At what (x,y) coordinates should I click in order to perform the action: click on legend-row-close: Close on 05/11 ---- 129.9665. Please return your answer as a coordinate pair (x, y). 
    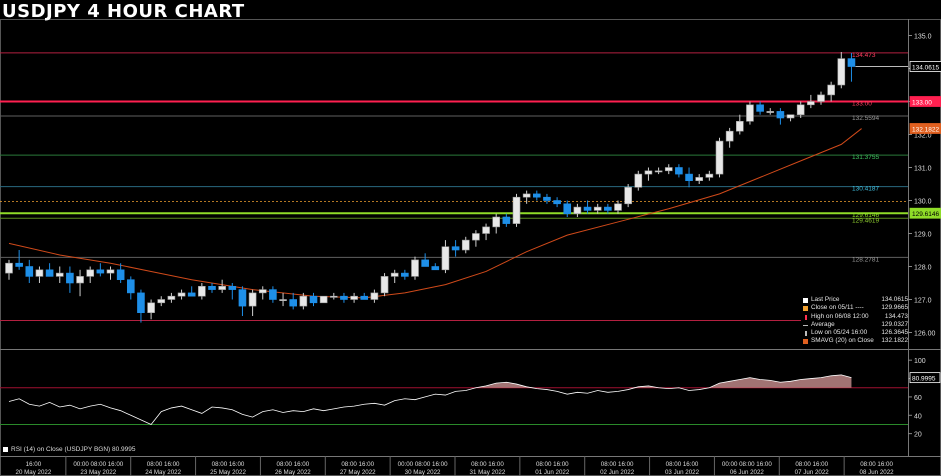
    Looking at the image, I should click on (854, 308).